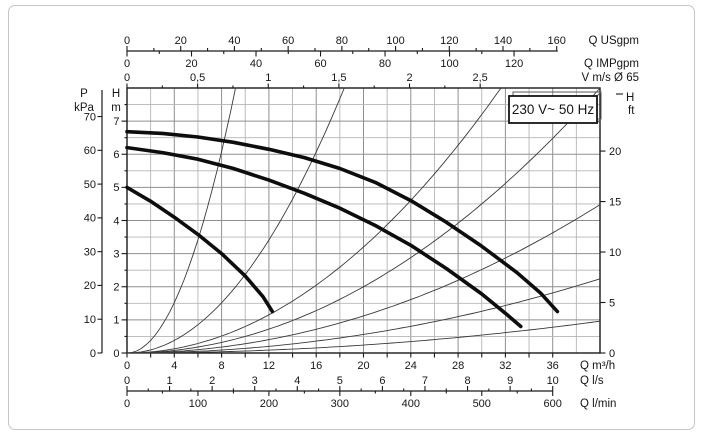  I want to click on hft-tick-label: 20, so click(615, 152).